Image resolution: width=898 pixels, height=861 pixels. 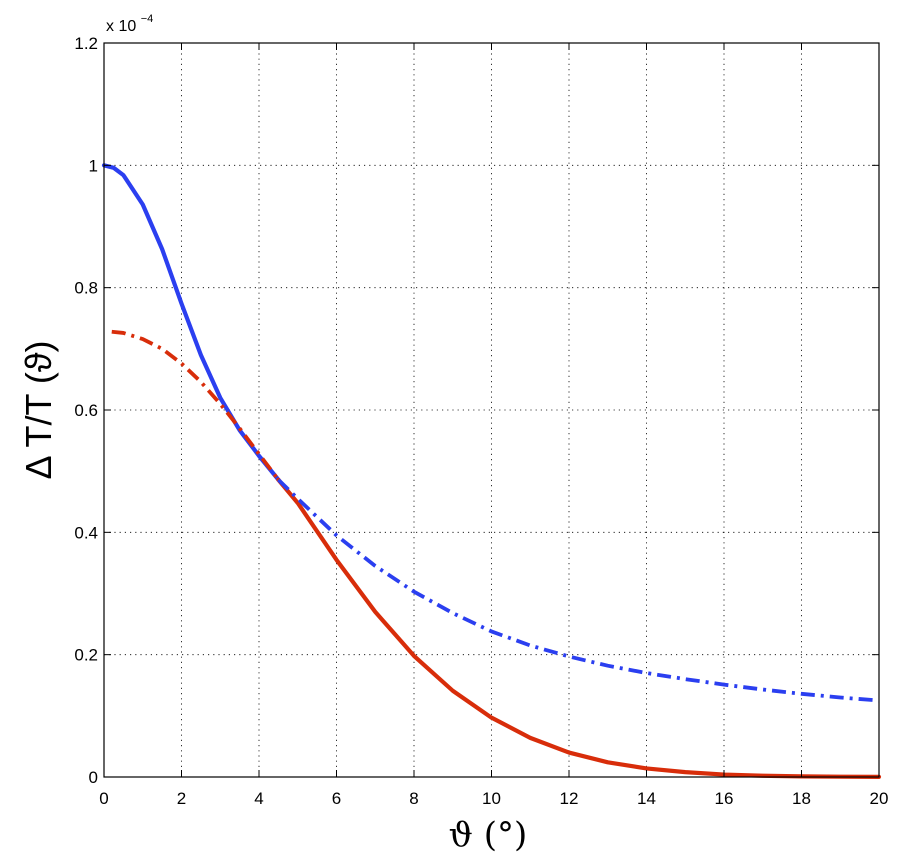 What do you see at coordinates (258, 798) in the screenshot?
I see `x-tick-label: 4` at bounding box center [258, 798].